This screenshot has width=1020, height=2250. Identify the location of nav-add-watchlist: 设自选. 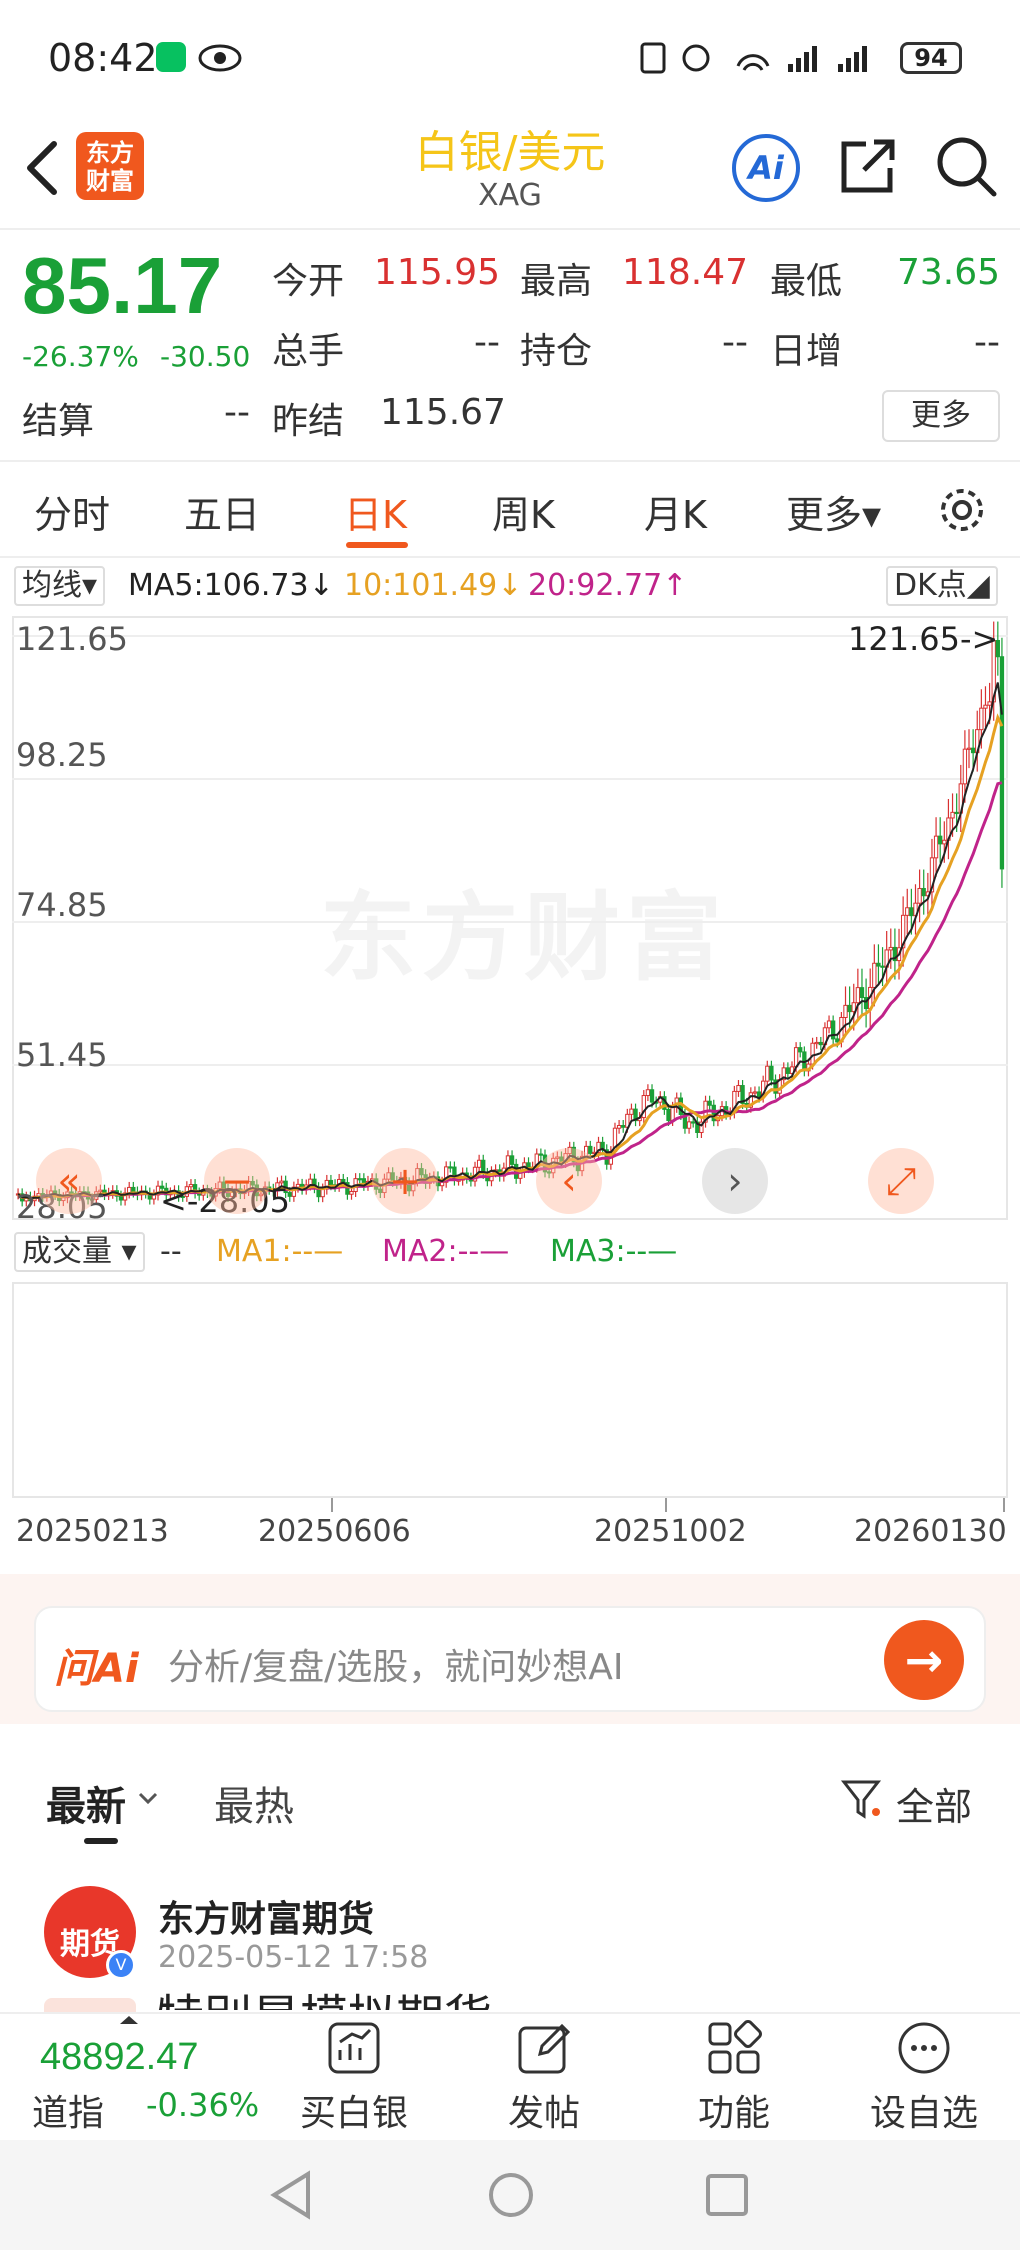
(924, 2078).